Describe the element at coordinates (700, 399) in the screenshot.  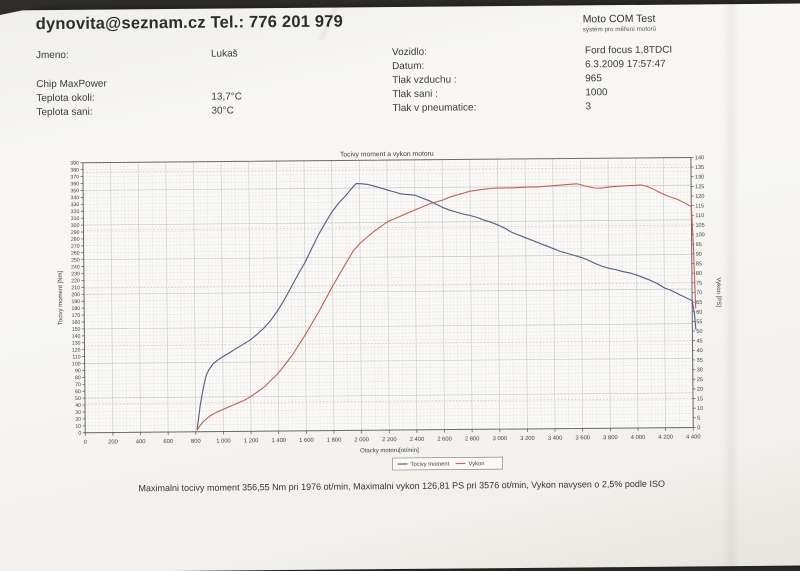
I see `svg-text: 15` at that location.